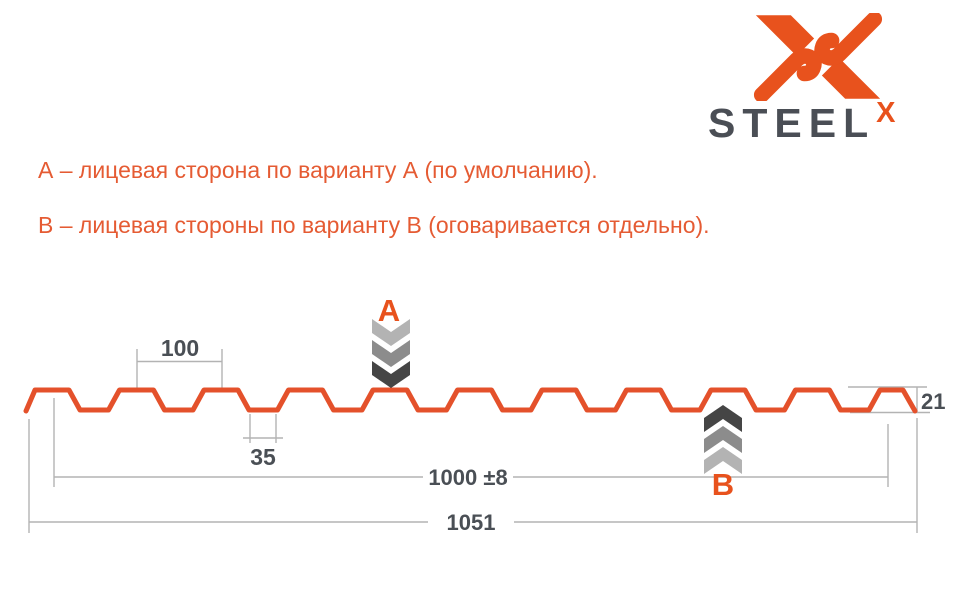 The image size is (970, 593). What do you see at coordinates (263, 457) in the screenshot?
I see `dim-bottom-flat-label: 35` at bounding box center [263, 457].